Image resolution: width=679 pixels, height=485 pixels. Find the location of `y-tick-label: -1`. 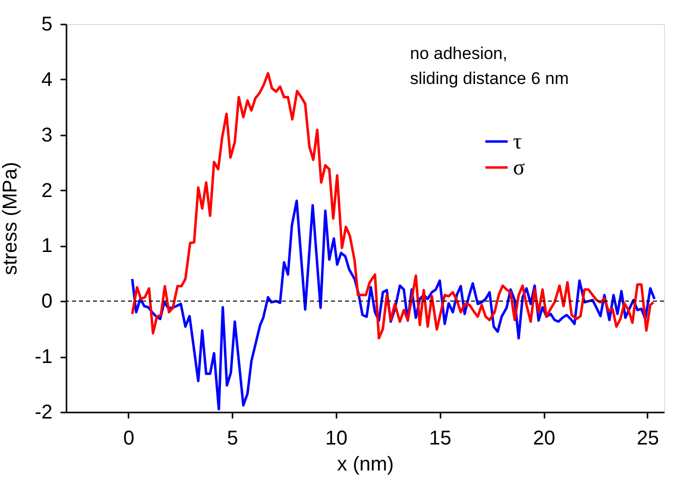

y-tick-label: -1 is located at coordinates (43, 357).